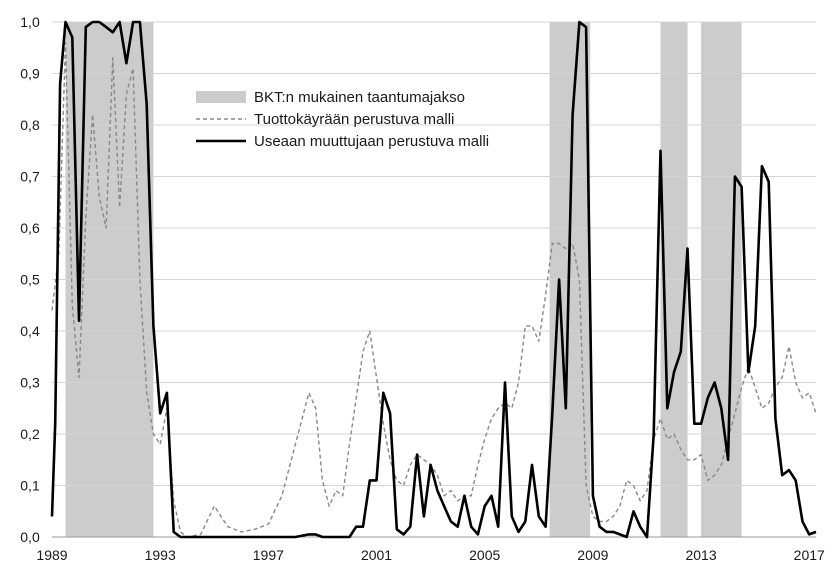 The width and height of the screenshot is (840, 578). I want to click on x-tick-label: 2001, so click(376, 555).